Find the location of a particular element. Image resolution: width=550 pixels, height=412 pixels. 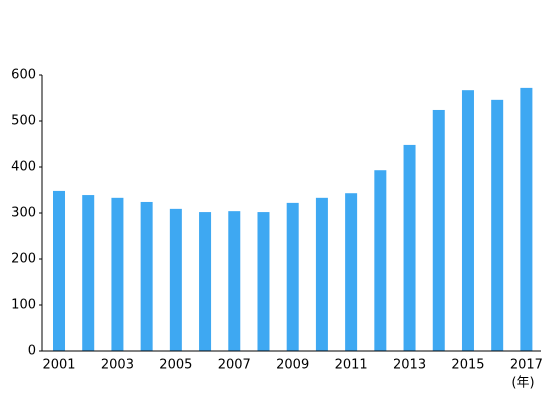

x-tick-label: 2015 is located at coordinates (467, 365).